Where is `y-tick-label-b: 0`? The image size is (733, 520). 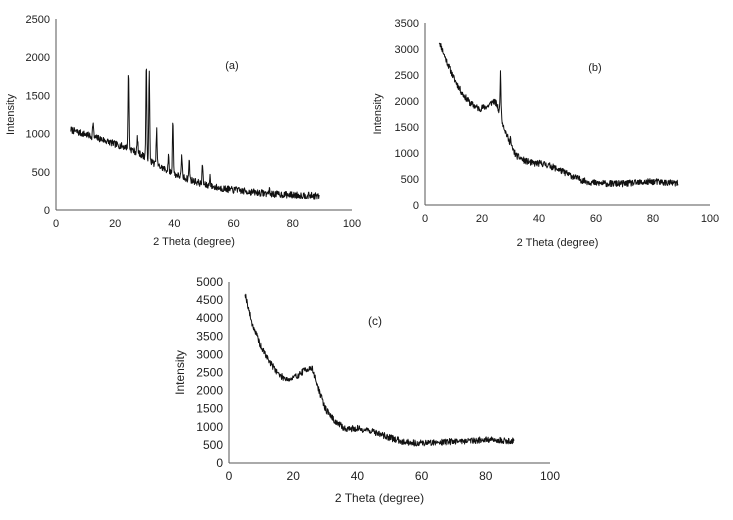
y-tick-label-b: 0 is located at coordinates (416, 206).